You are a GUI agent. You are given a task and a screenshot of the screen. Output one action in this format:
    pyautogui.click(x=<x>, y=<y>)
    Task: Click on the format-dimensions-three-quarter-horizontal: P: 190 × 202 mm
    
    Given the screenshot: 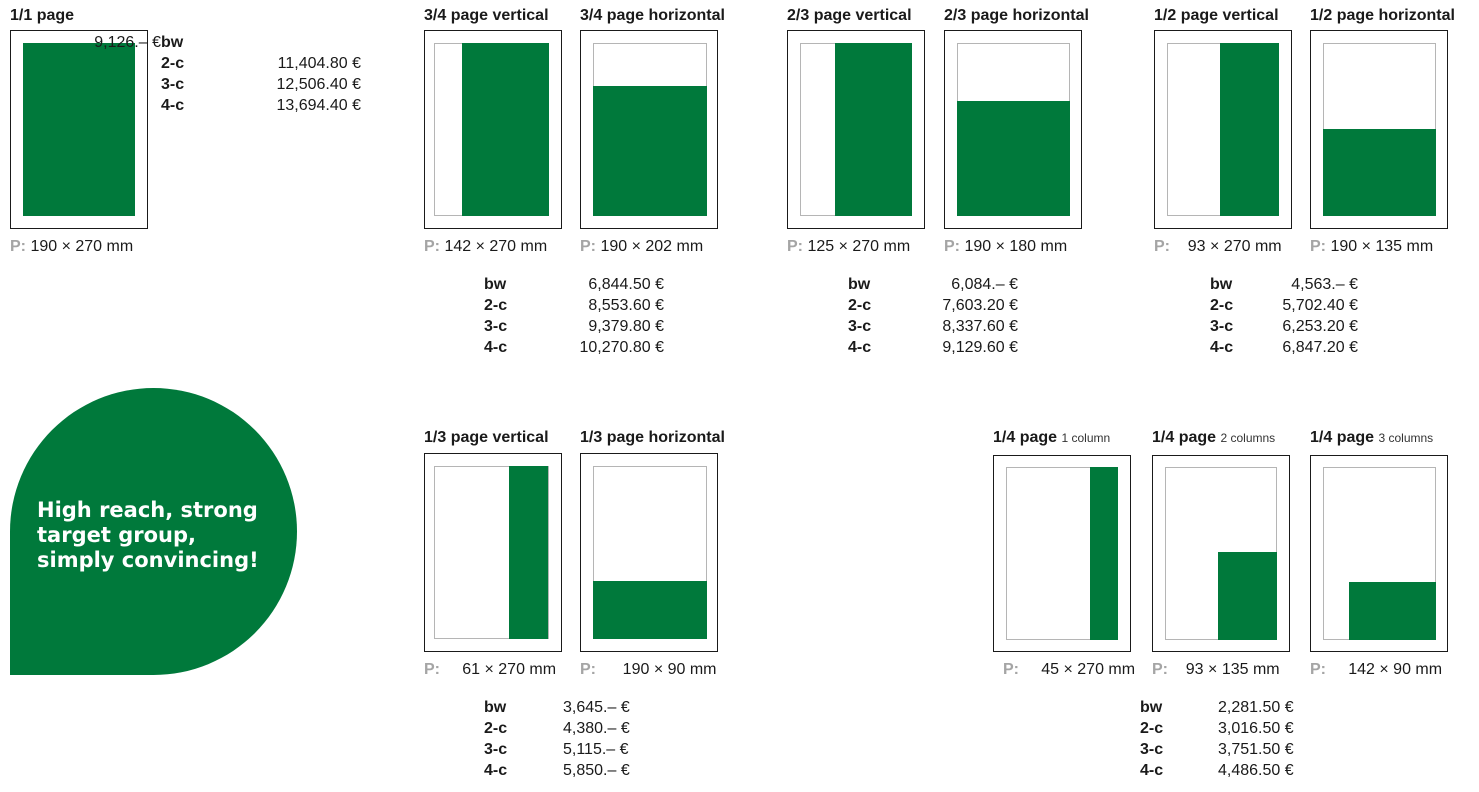 What is the action you would take?
    pyautogui.click(x=641, y=247)
    